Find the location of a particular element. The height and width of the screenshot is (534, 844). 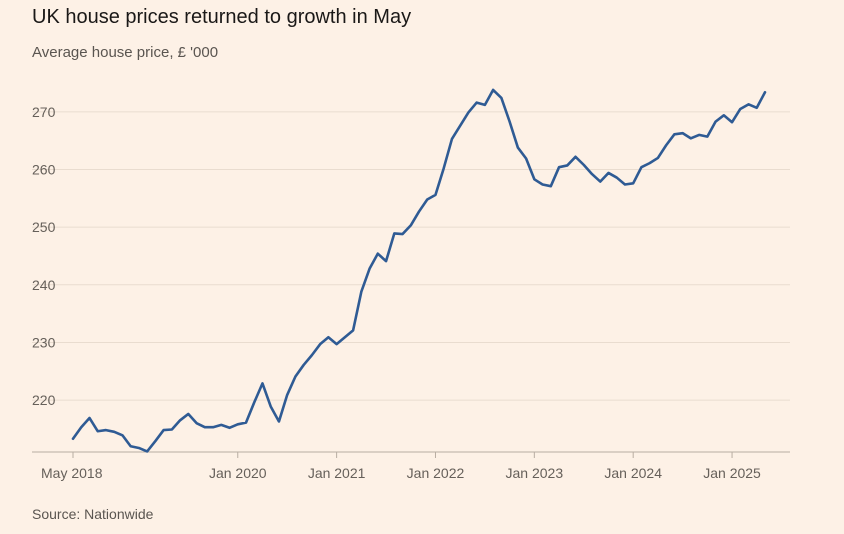

y-tick-label: 250 is located at coordinates (44, 227).